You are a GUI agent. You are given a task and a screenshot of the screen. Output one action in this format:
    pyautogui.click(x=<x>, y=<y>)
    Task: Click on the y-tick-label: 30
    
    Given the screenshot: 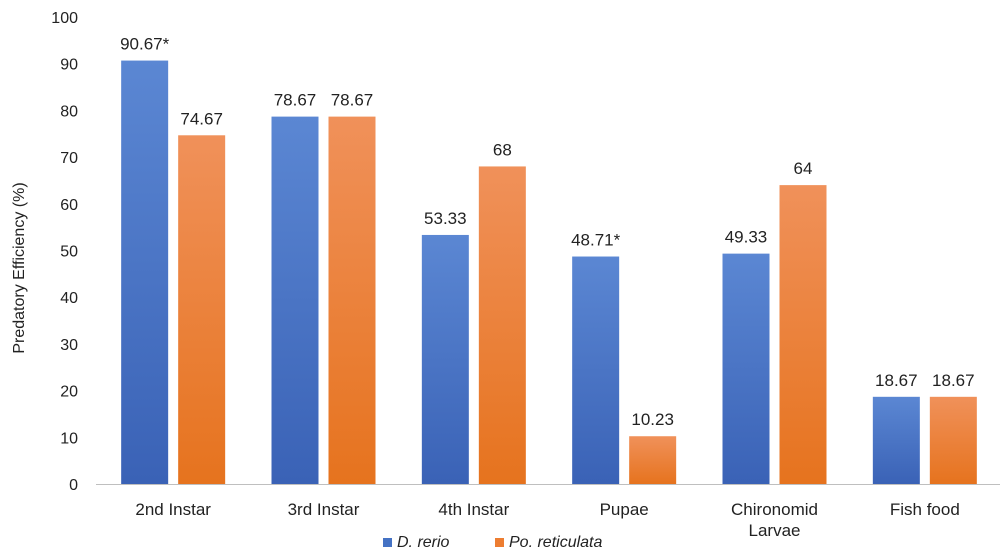 What is the action you would take?
    pyautogui.click(x=69, y=345)
    